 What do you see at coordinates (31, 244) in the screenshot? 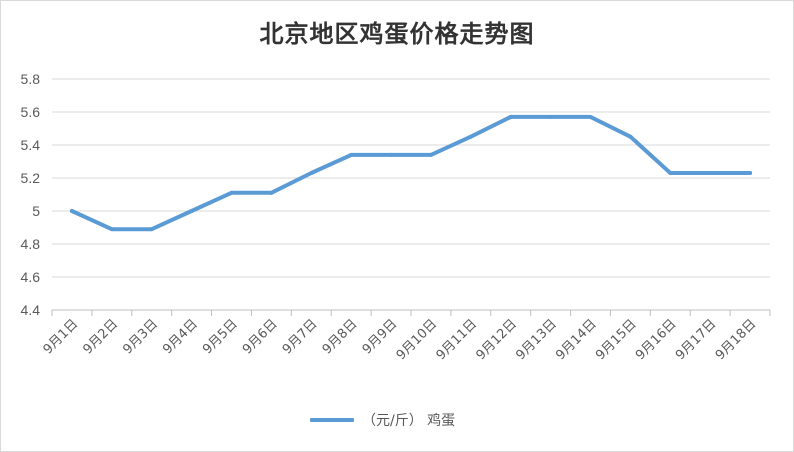
I see `y-tick-label: 4.8` at bounding box center [31, 244].